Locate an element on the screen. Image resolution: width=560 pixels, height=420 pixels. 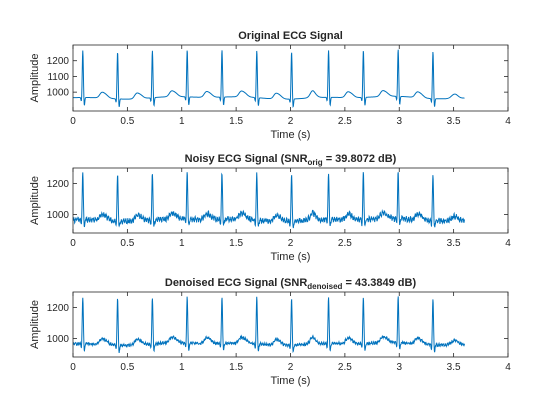
chart-title-subscript: orig is located at coordinates (315, 162).